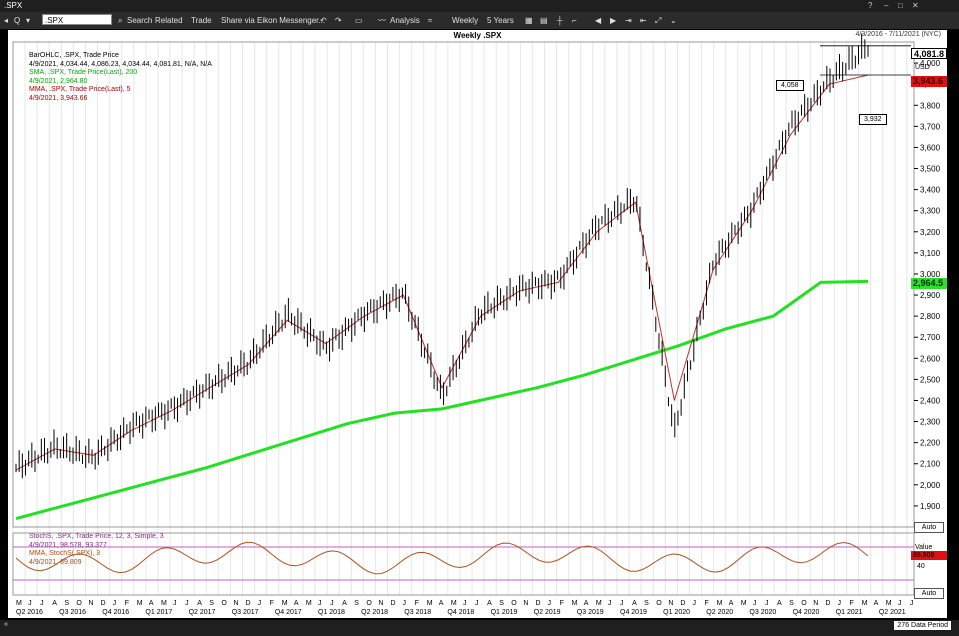  Describe the element at coordinates (930, 295) in the screenshot. I see `y-tick-label: 2,900` at that location.